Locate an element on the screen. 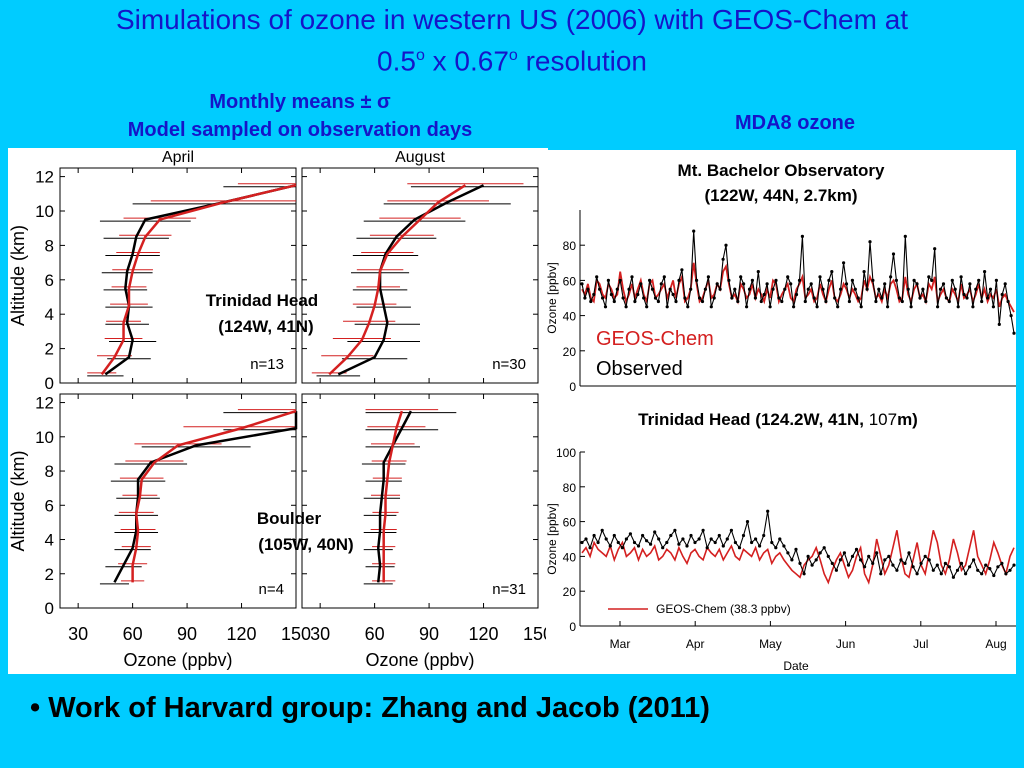  title-line-2-c: resolution is located at coordinates (582, 61).